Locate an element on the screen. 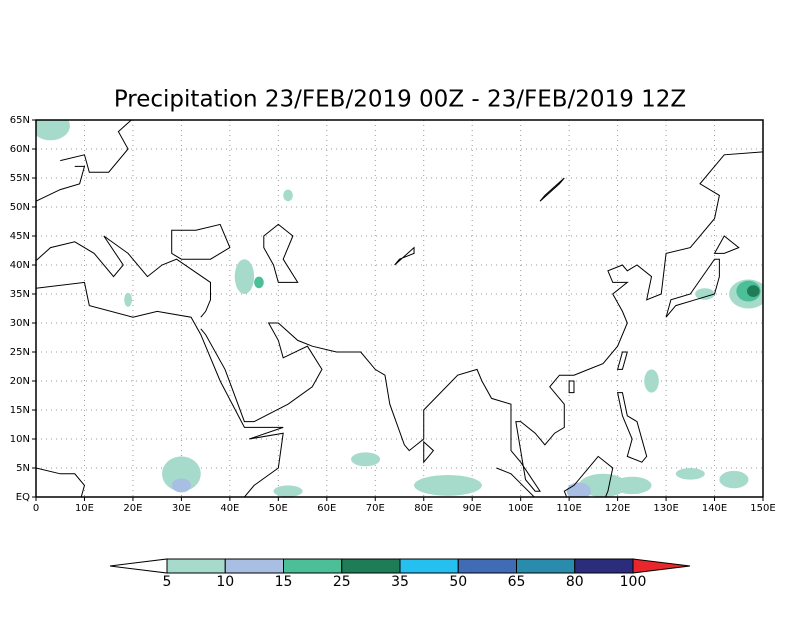 The height and width of the screenshot is (618, 800). lon-tick-label: 150E is located at coordinates (762, 508).